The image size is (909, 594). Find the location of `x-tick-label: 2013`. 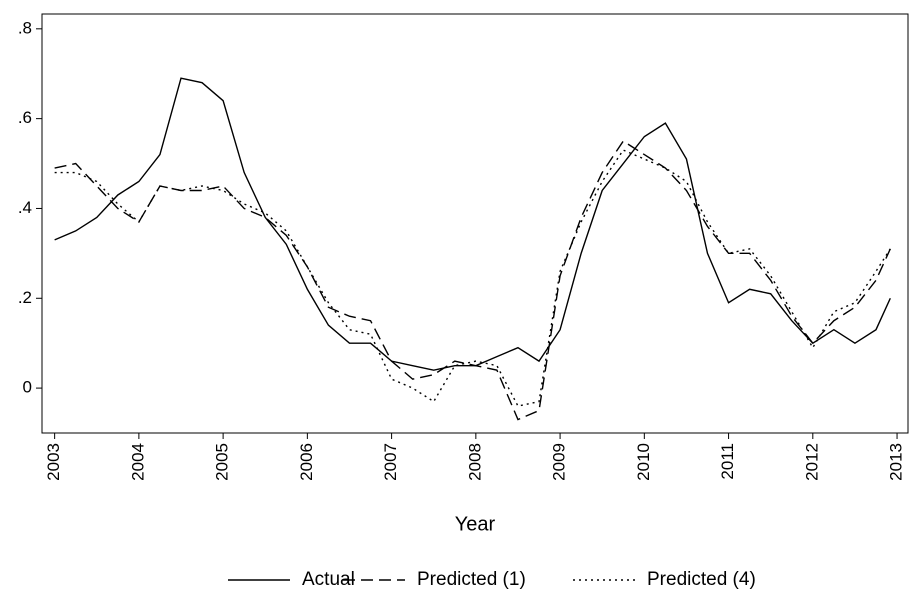

x-tick-label: 2013 is located at coordinates (896, 462).